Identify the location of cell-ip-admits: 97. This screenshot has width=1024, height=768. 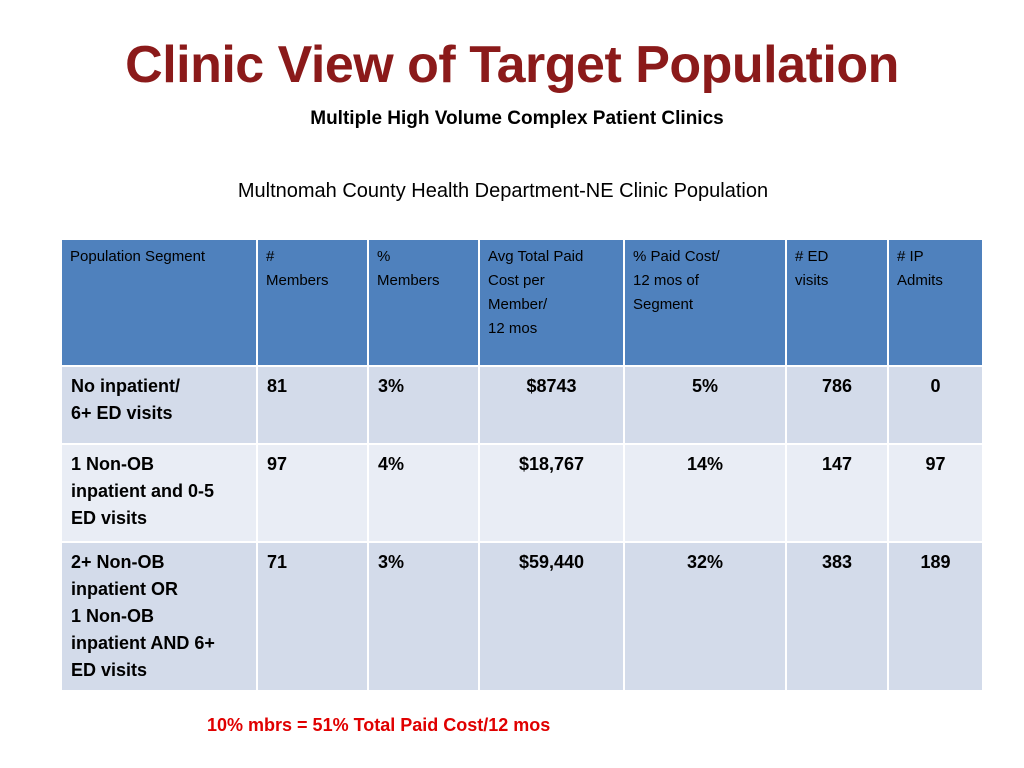
(935, 493).